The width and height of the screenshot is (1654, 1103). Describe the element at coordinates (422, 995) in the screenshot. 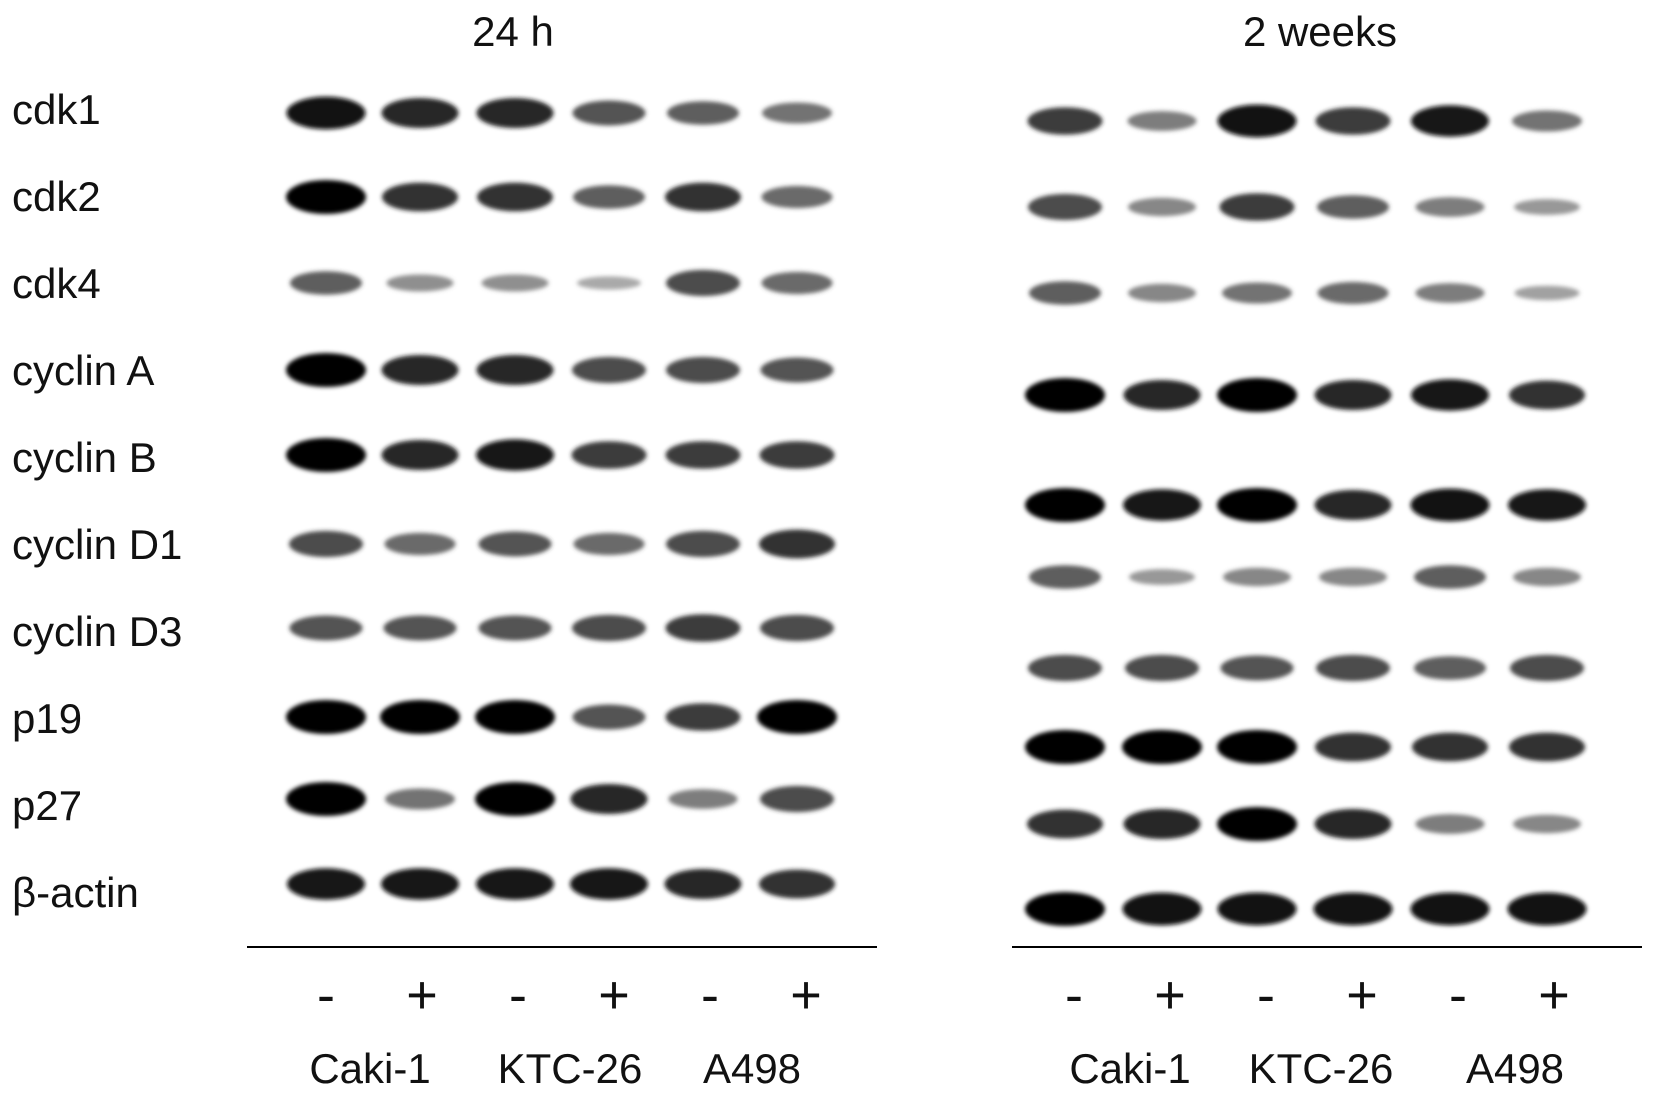

I see `treatment-sign-24h-2: +` at that location.